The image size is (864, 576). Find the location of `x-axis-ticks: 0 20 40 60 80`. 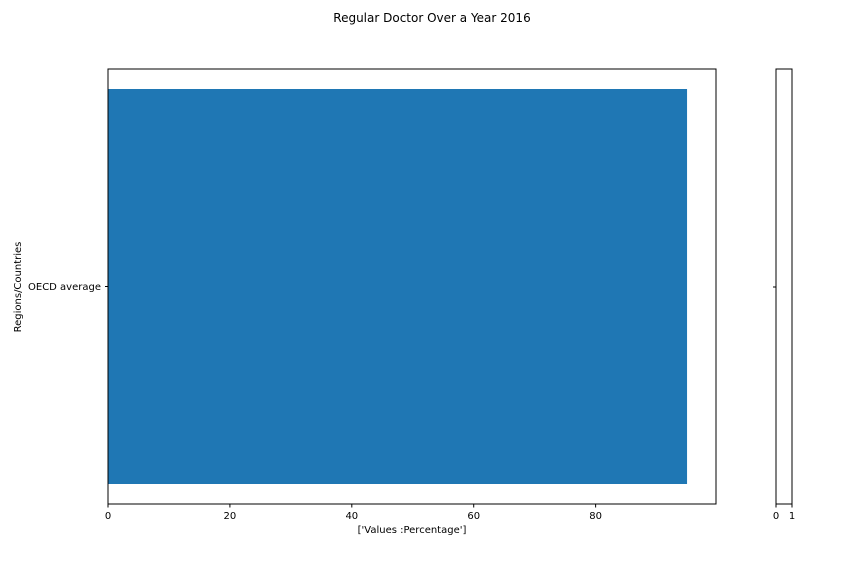

x-axis-ticks: 0 20 40 60 80 is located at coordinates (353, 513).